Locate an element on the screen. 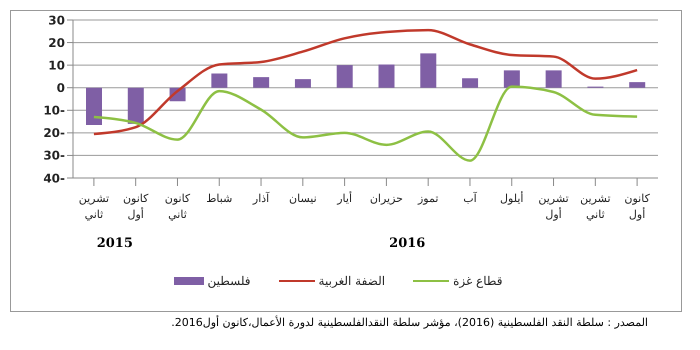 This screenshot has width=700, height=350. x-tick-label: نيسان is located at coordinates (303, 198).